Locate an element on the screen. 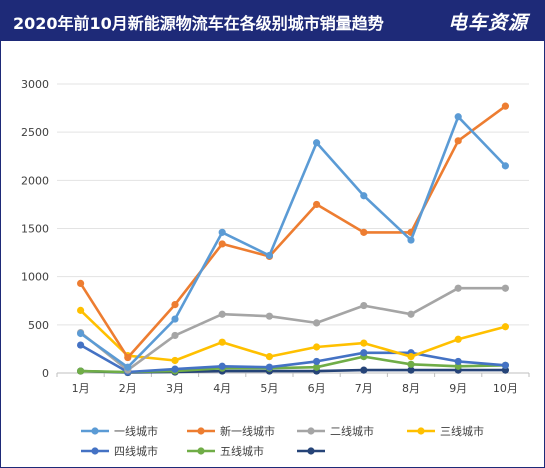 This screenshot has width=545, height=468. x-tick-label: 10月 is located at coordinates (505, 388).